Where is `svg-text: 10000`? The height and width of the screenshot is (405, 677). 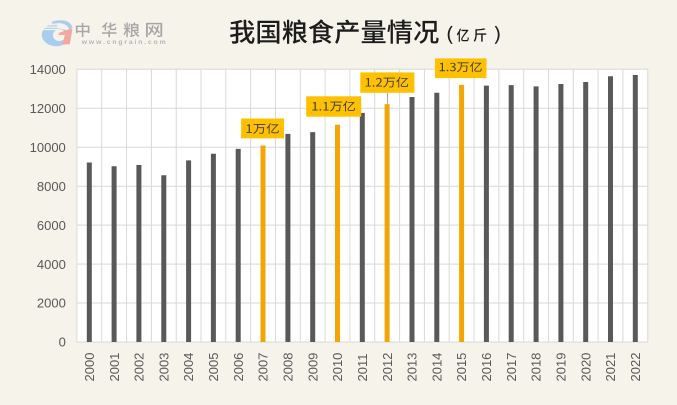
svg-text: 10000 is located at coordinates (48, 147).